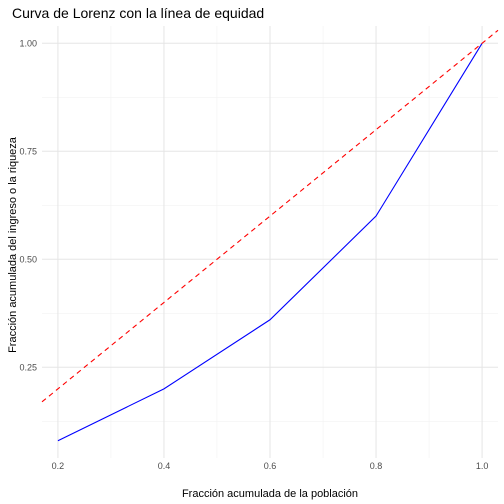 This screenshot has height=504, width=504. What do you see at coordinates (28, 43) in the screenshot?
I see `y-tick-label: 1.00` at bounding box center [28, 43].